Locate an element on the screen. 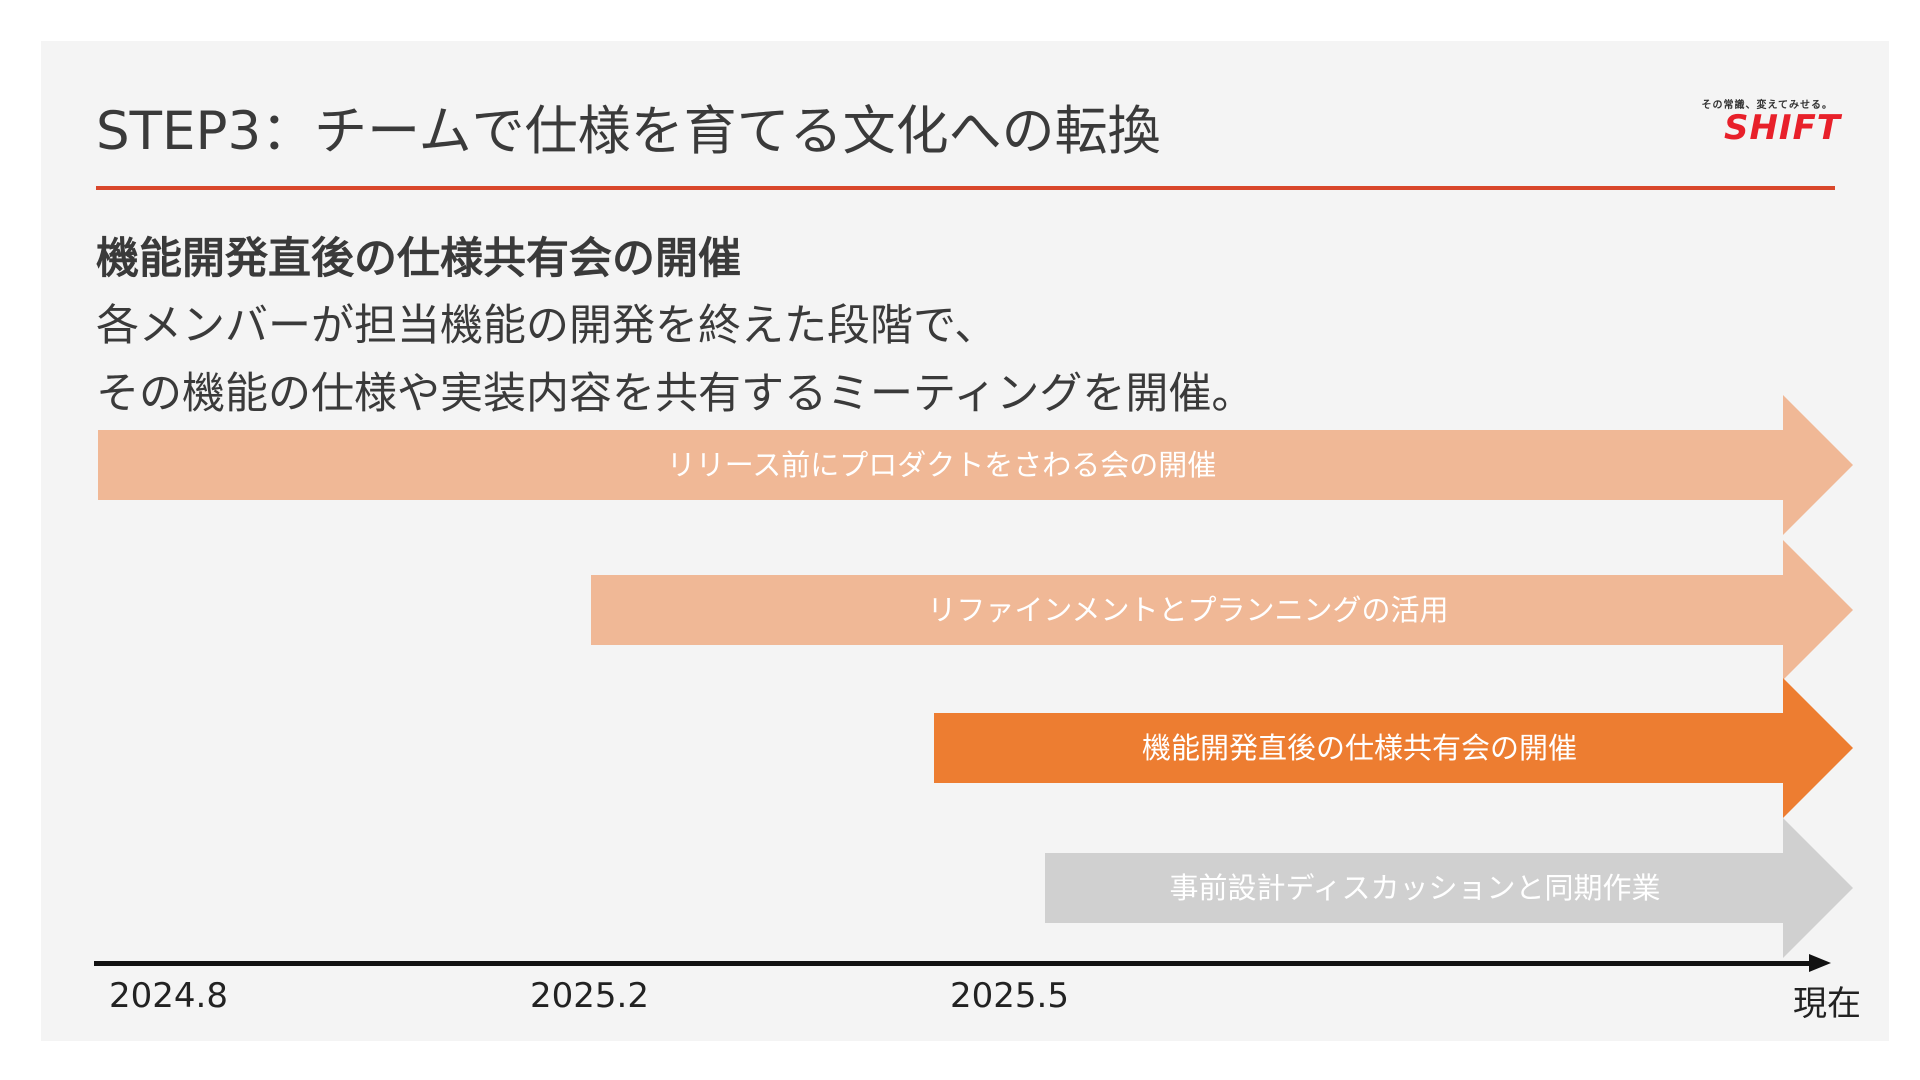 This screenshot has width=1920, height=1080. timeline-arrow-3: 機能開発直後の仕様共有会の開催 is located at coordinates (1393, 748).